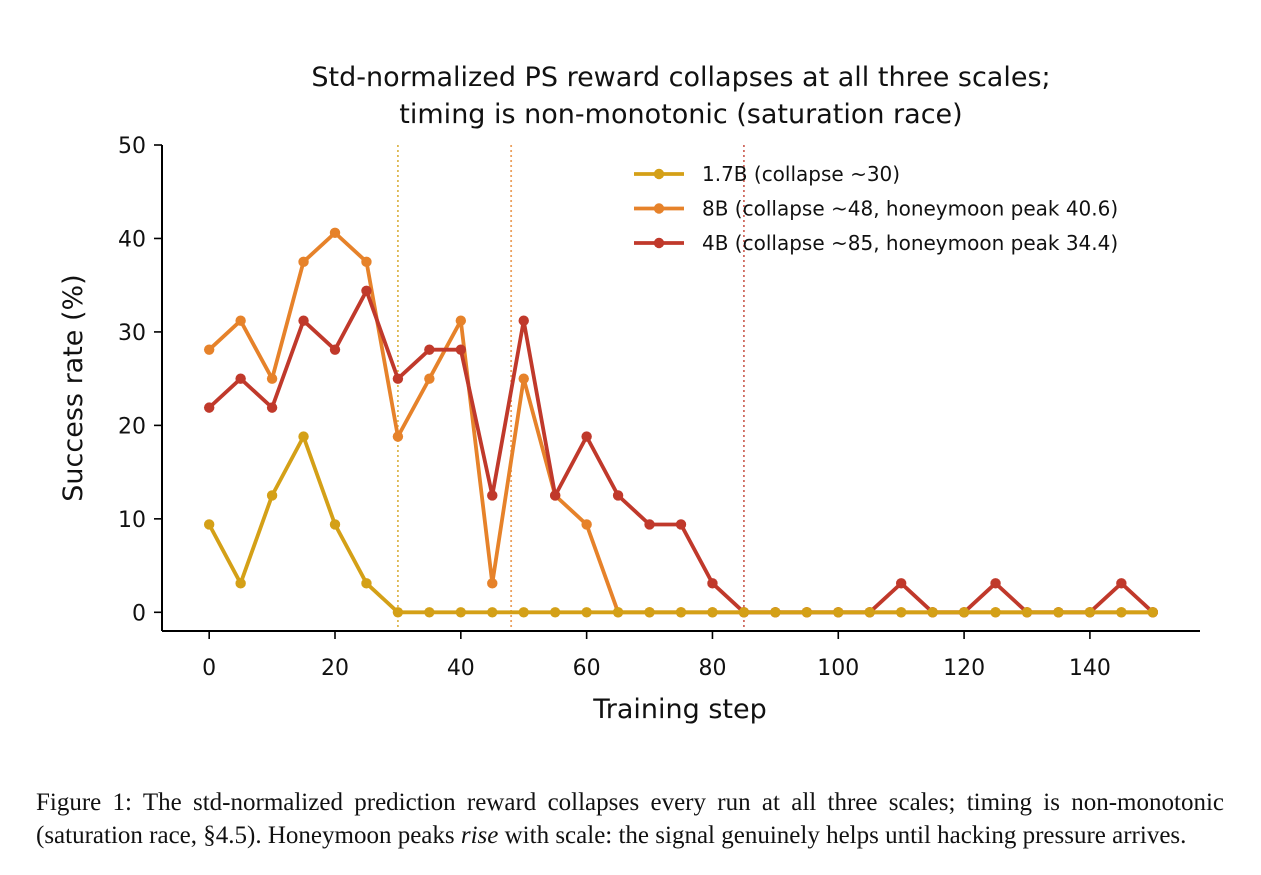  I want to click on x-tick-label: 20, so click(335, 668).